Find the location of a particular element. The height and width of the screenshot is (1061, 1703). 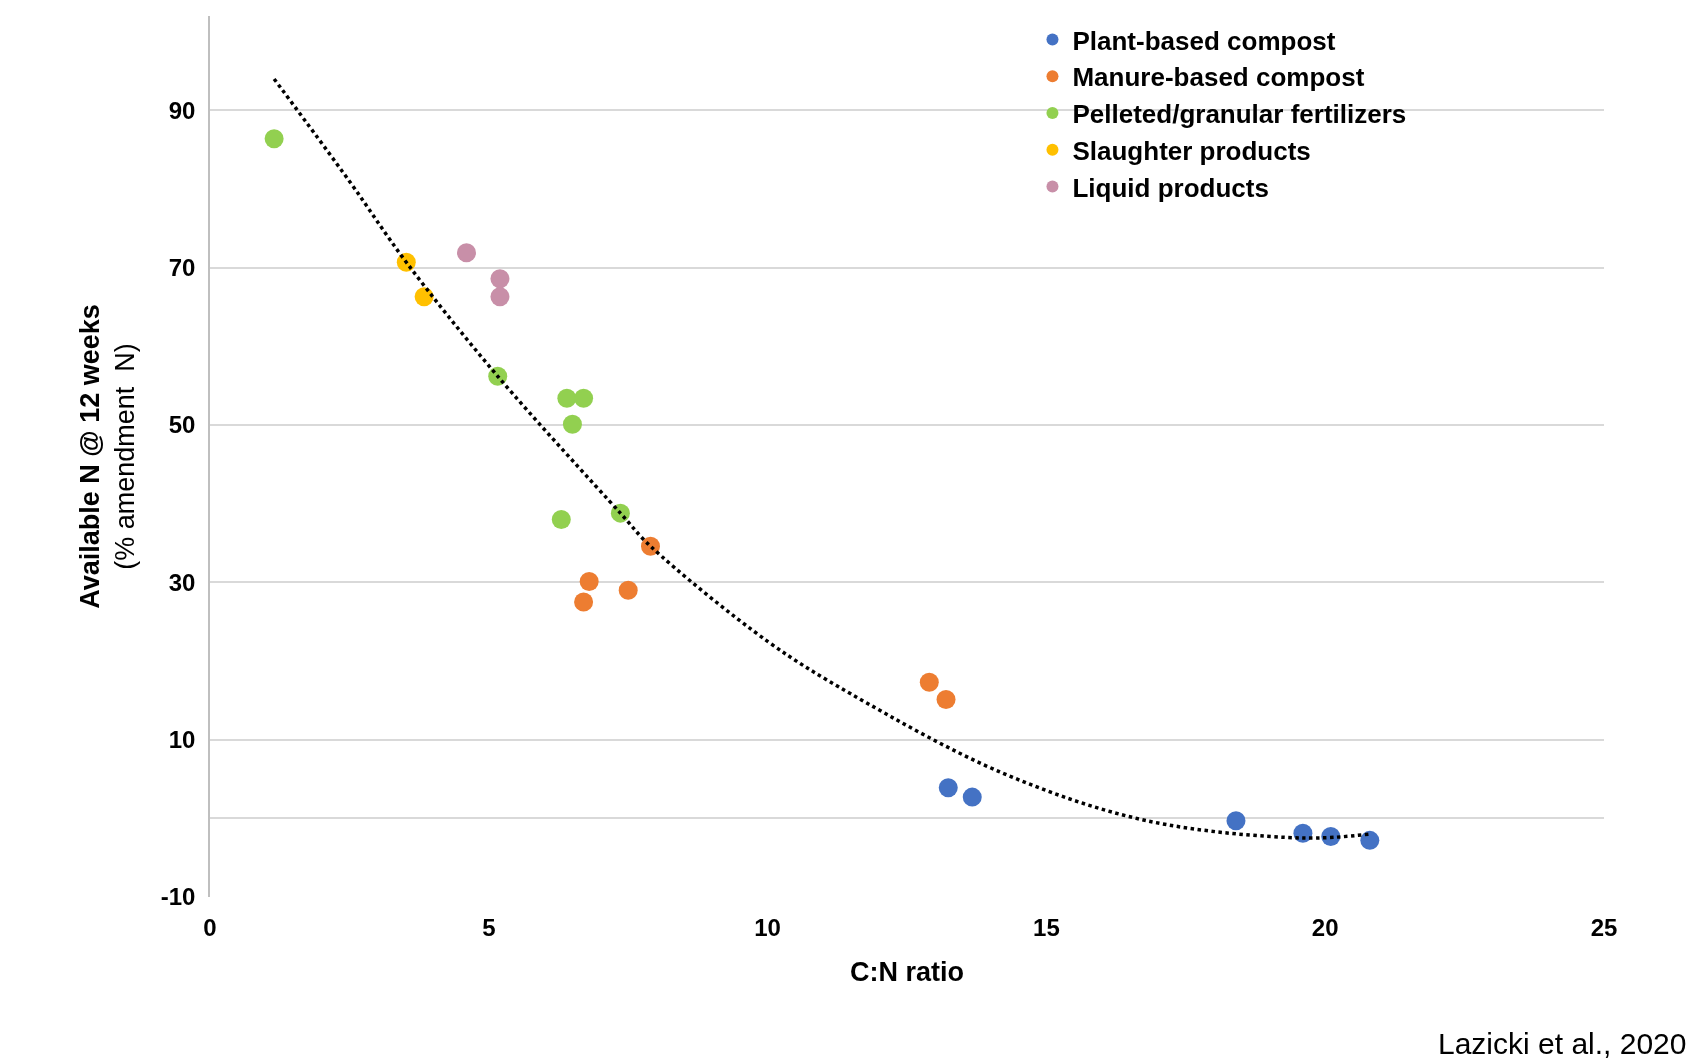

x-axis-title: C:N ratio is located at coordinates (907, 972).